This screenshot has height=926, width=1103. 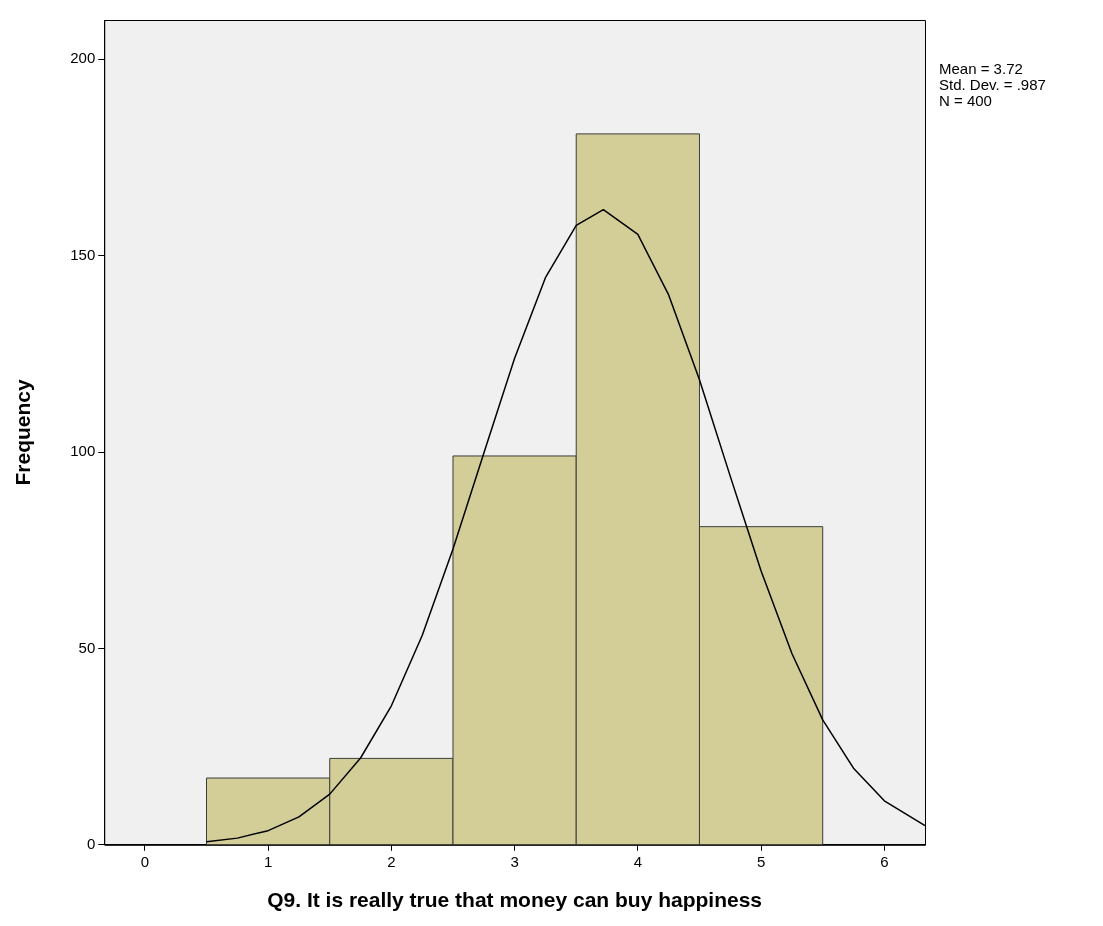 What do you see at coordinates (965, 100) in the screenshot?
I see `text: N = 400` at bounding box center [965, 100].